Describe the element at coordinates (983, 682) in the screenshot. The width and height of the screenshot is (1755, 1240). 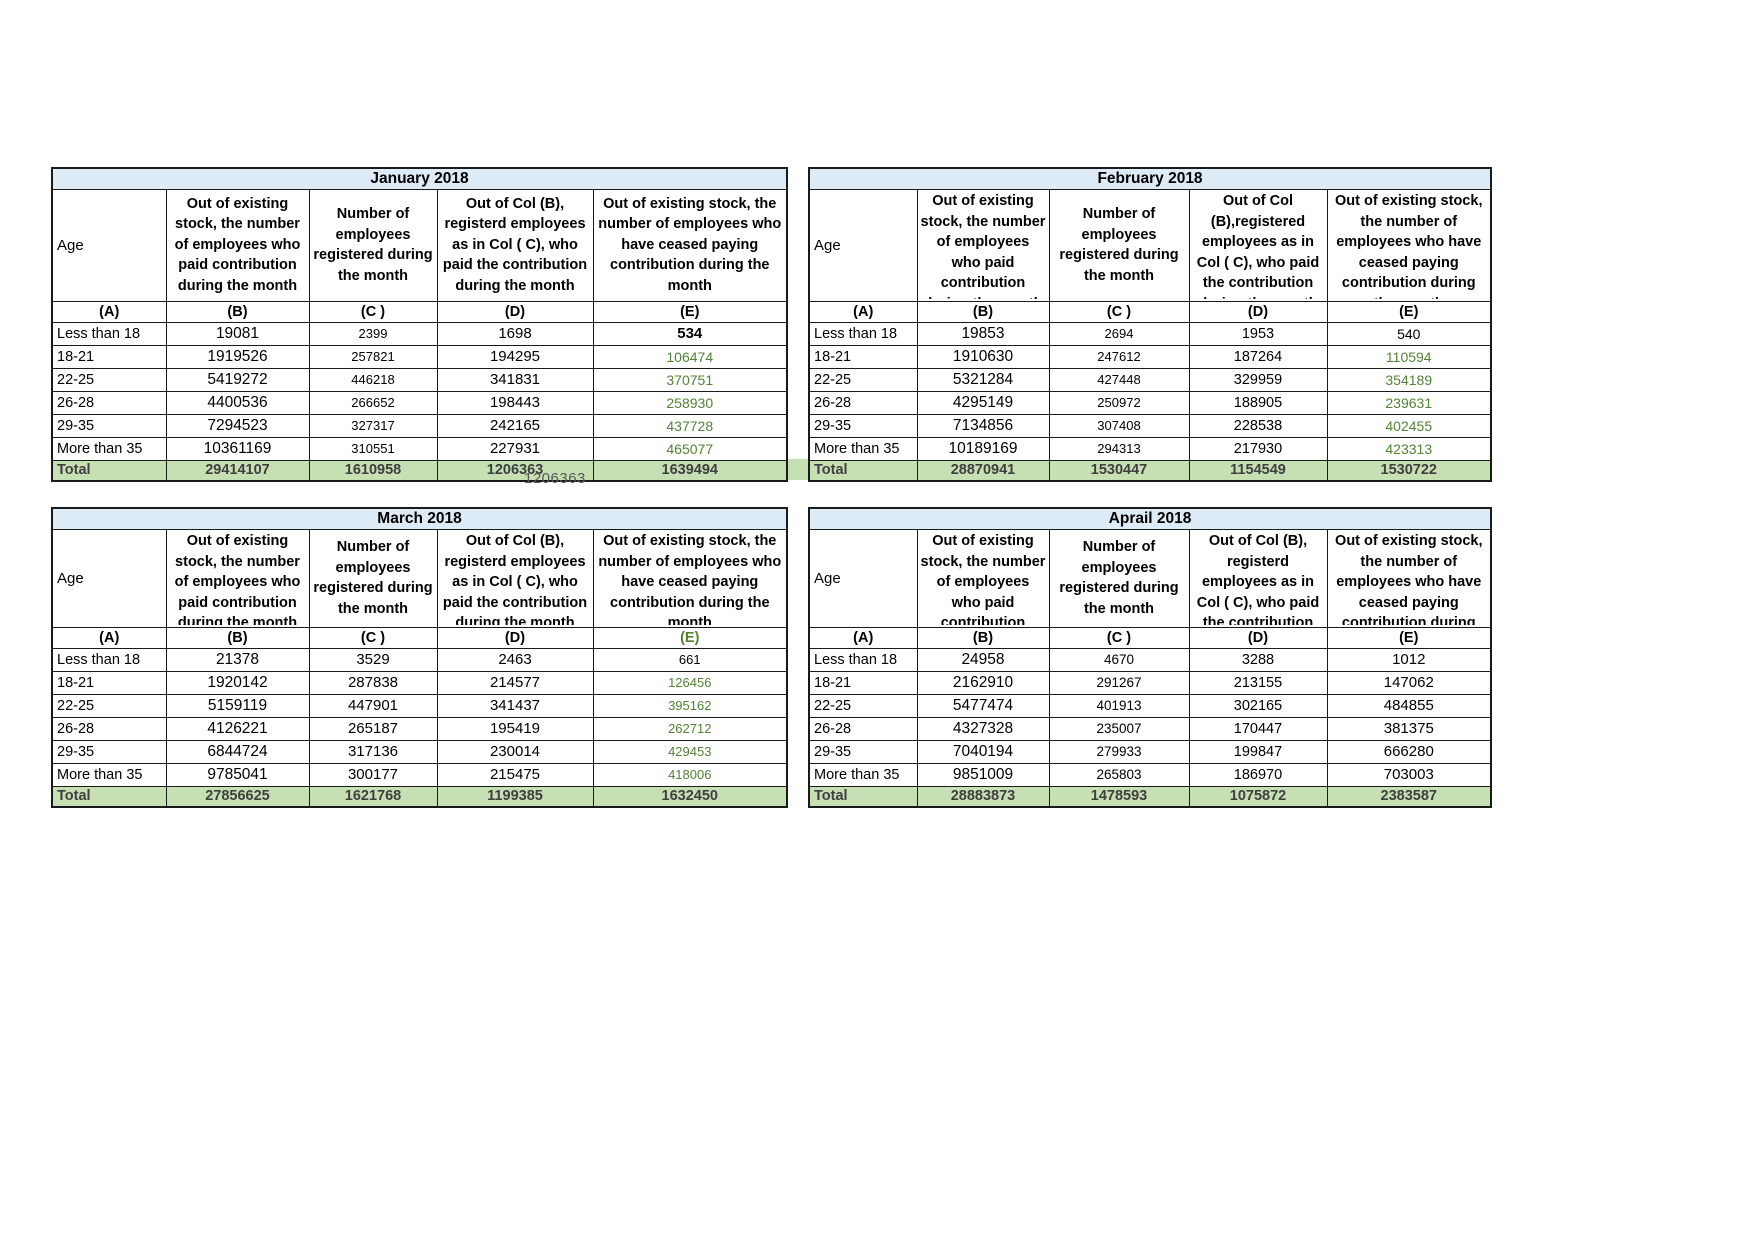
I see `value-cell-b: 2162910` at that location.